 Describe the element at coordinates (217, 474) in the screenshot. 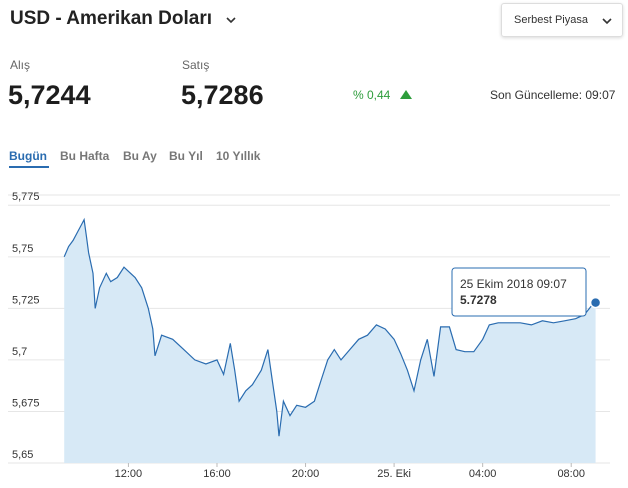

I see `x-tick-label: 16:00` at that location.